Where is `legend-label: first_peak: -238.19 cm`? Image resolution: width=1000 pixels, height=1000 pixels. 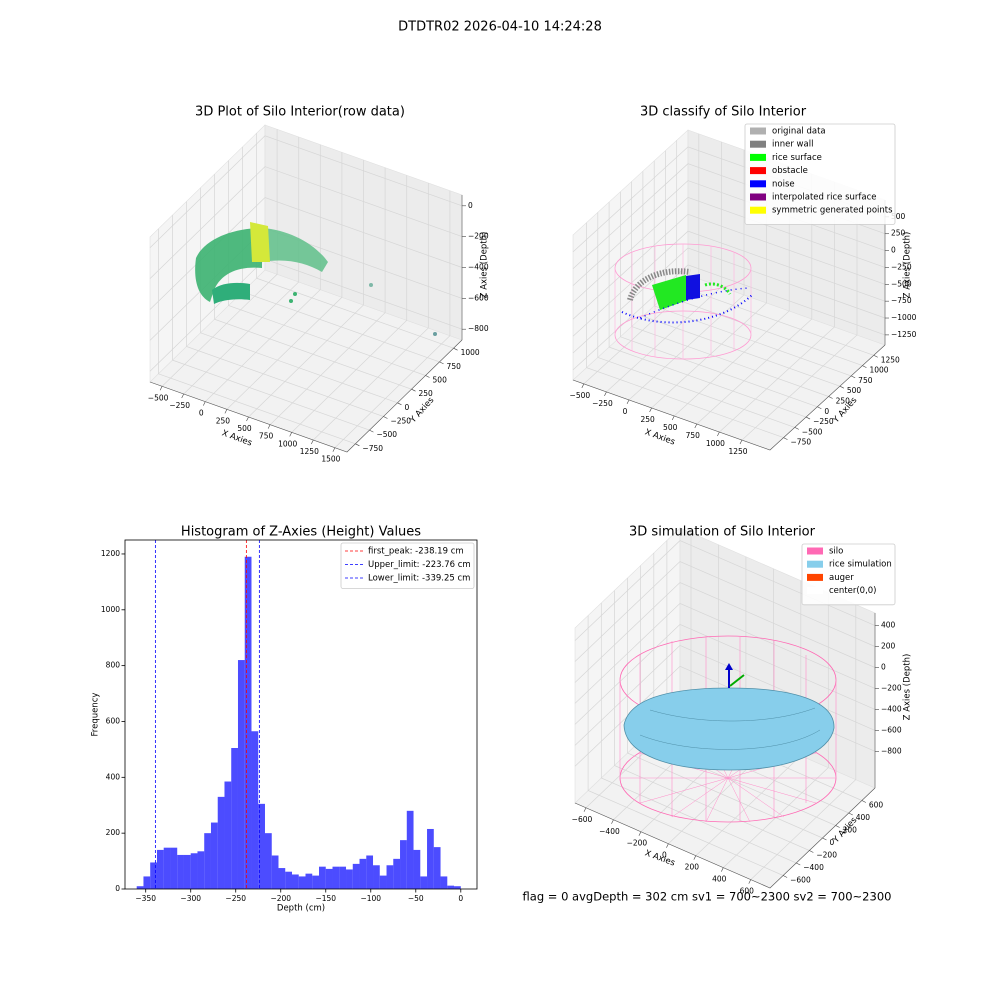 legend-label: first_peak: -238.19 cm is located at coordinates (416, 552).